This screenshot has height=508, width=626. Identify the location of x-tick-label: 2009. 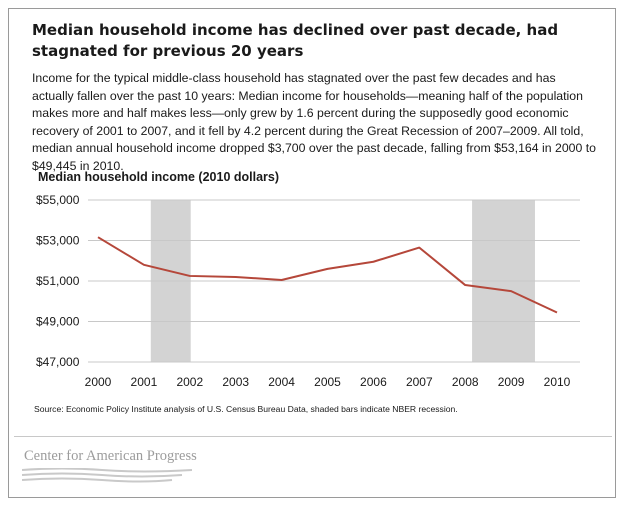
(511, 382).